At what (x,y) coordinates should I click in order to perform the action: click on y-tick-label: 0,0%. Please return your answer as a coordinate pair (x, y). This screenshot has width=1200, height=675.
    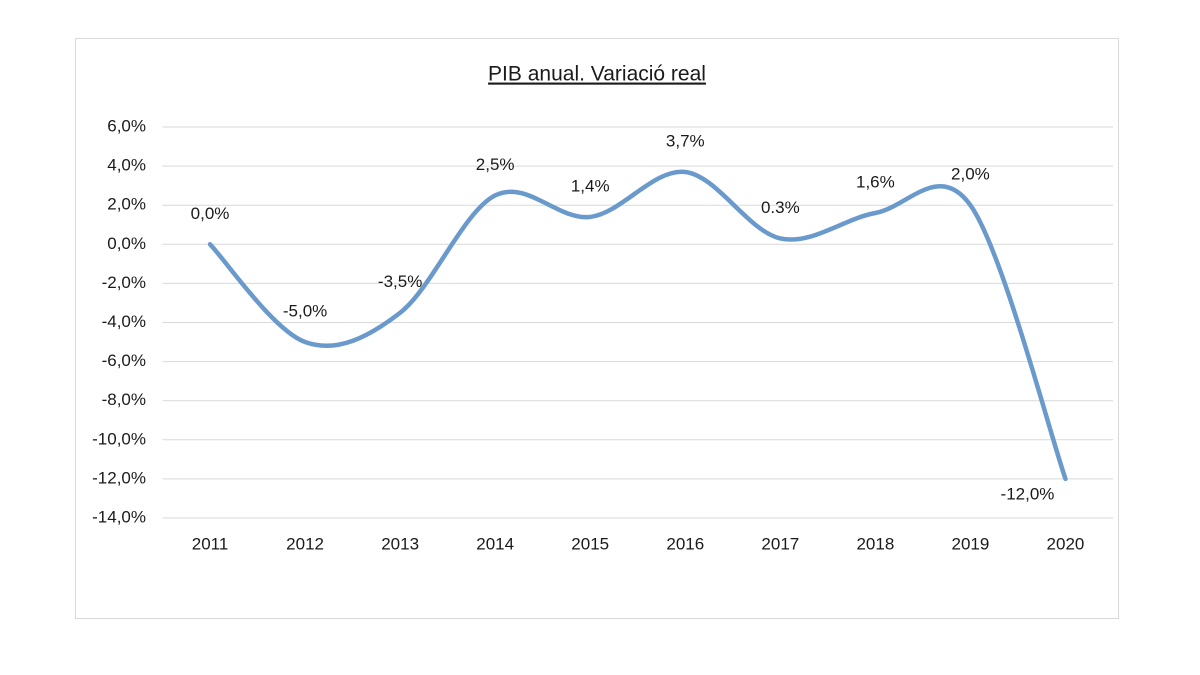
    Looking at the image, I should click on (126, 243).